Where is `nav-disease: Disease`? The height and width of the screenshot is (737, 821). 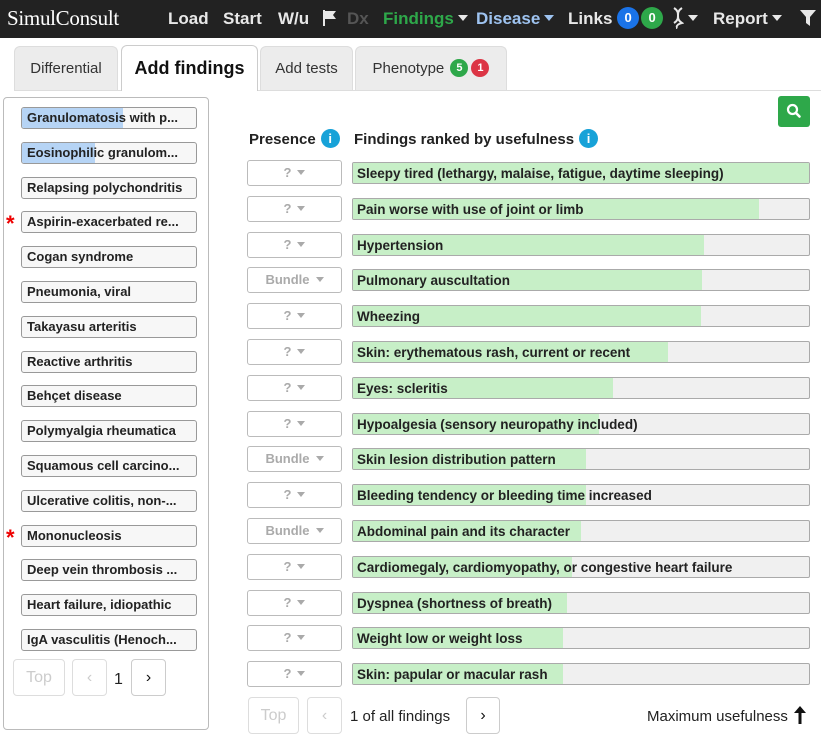 nav-disease: Disease is located at coordinates (515, 19).